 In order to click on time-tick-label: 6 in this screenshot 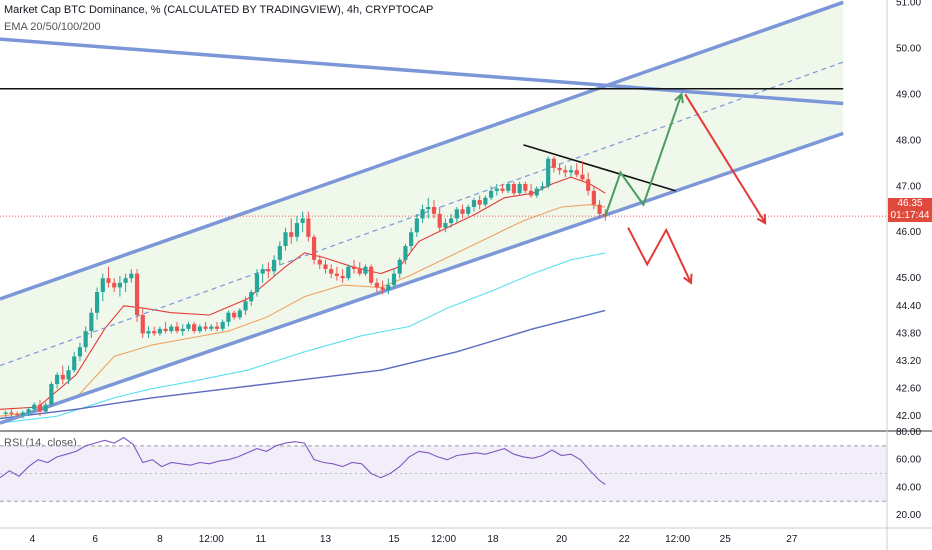, I will do `click(95, 539)`.